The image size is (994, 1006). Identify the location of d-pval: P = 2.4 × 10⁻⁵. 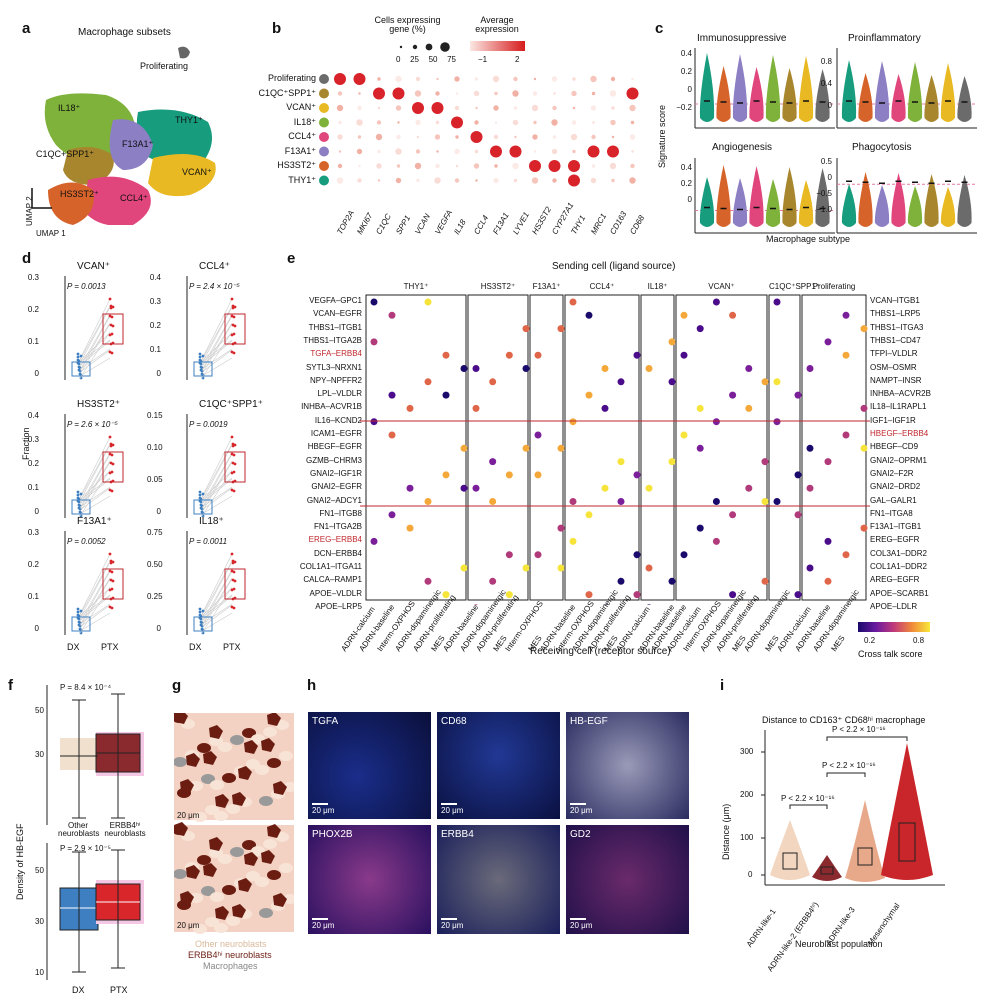
(214, 286).